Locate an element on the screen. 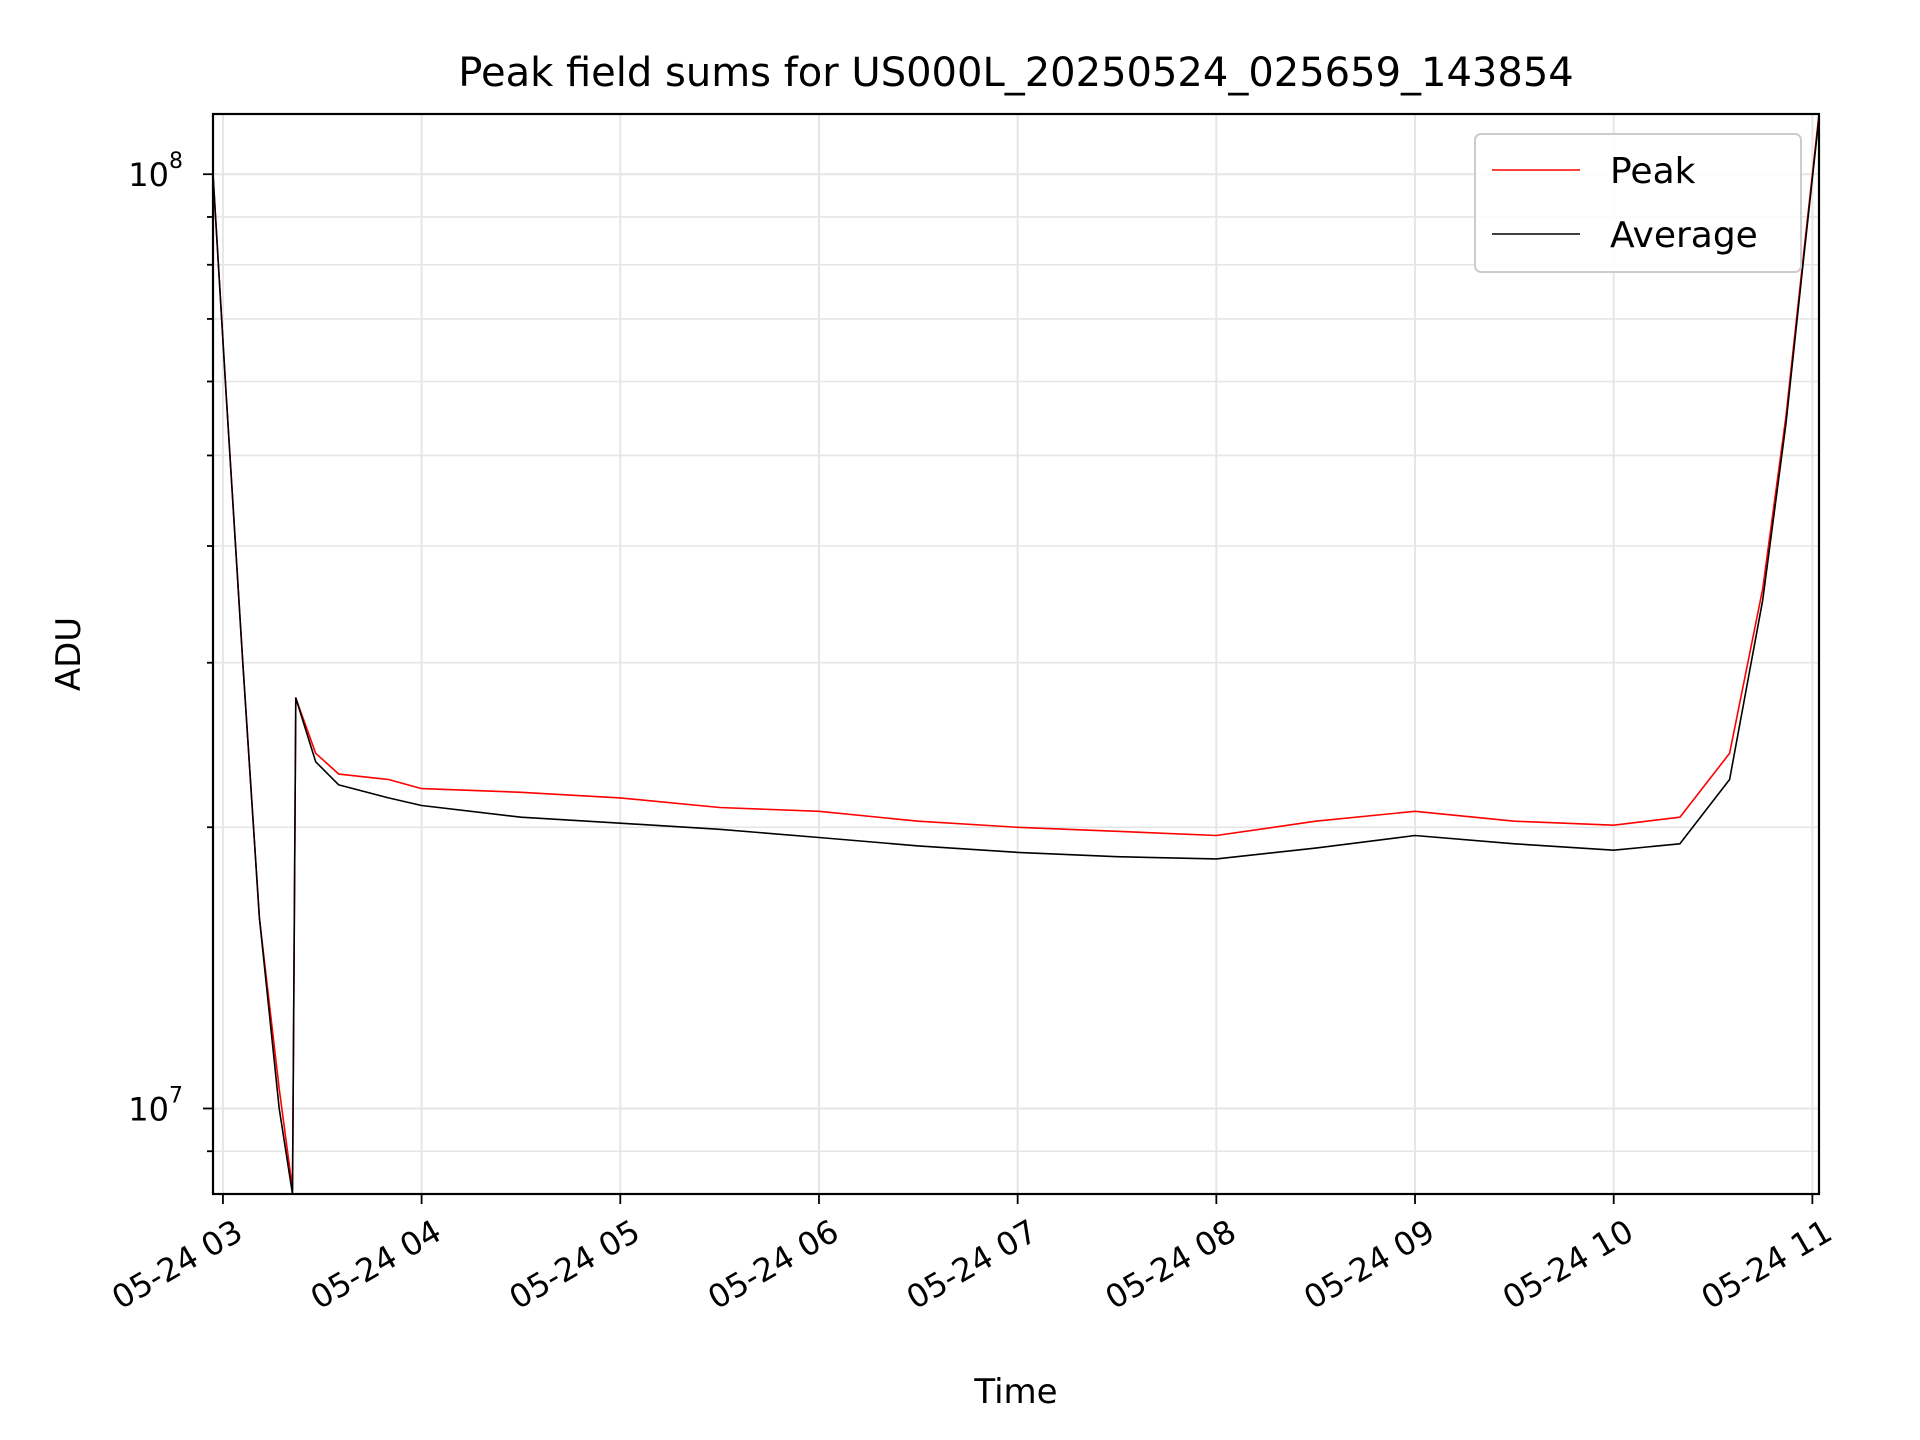  y-tick-label-exponent: 8 is located at coordinates (176, 161).